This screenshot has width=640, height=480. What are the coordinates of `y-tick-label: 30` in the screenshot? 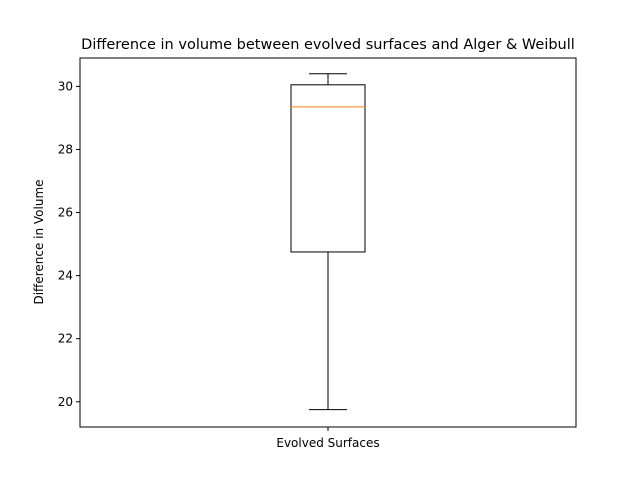 It's located at (65, 86).